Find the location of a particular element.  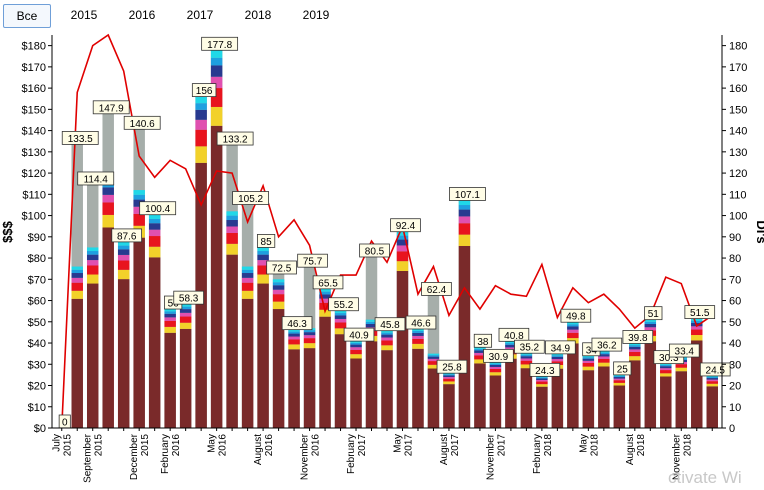

y-tick-label-7: $70 is located at coordinates (37, 280).